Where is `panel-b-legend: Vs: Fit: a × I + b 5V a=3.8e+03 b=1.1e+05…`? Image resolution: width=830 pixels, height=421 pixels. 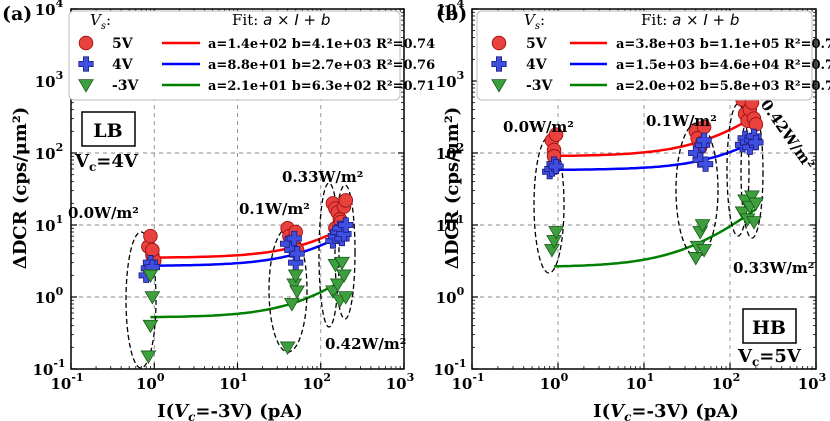
panel-b-legend: Vs: Fit: a × I + b 5V a=3.8e+03 b=1.1e+05… is located at coordinates (653, 55).